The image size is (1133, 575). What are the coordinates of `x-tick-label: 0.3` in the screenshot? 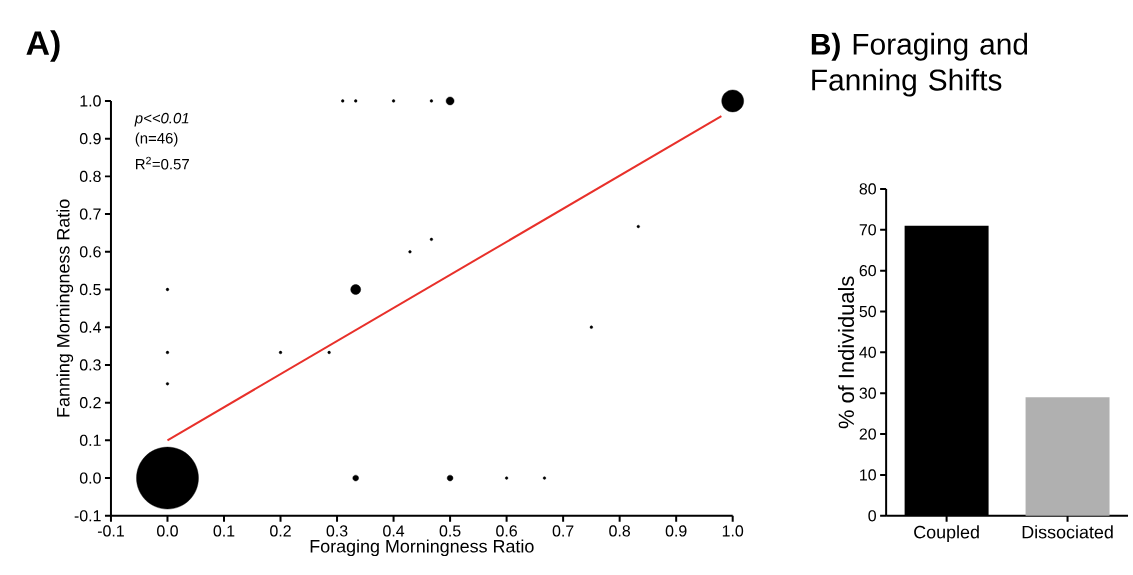 It's located at (337, 531).